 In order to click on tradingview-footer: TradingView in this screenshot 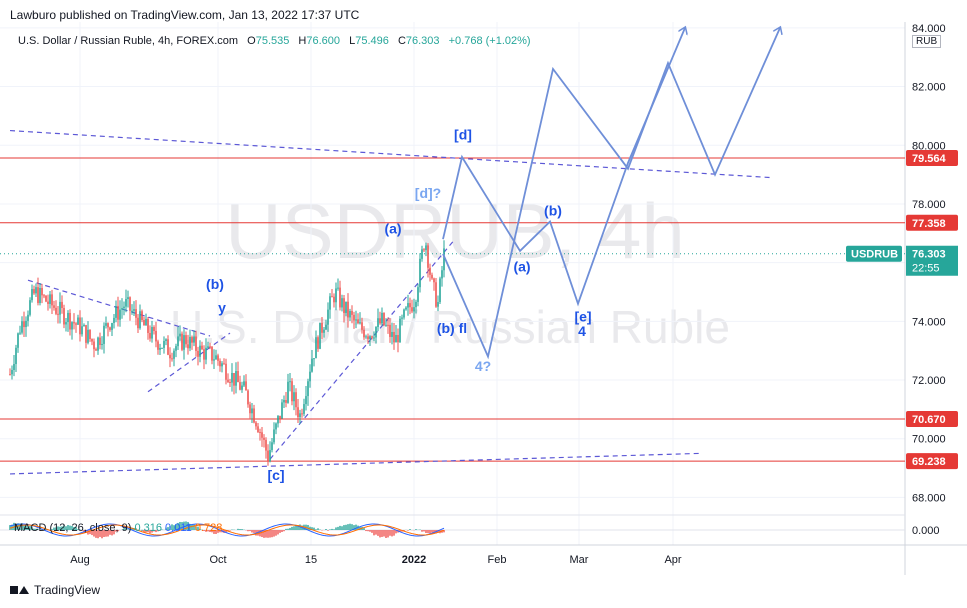, I will do `click(55, 590)`.